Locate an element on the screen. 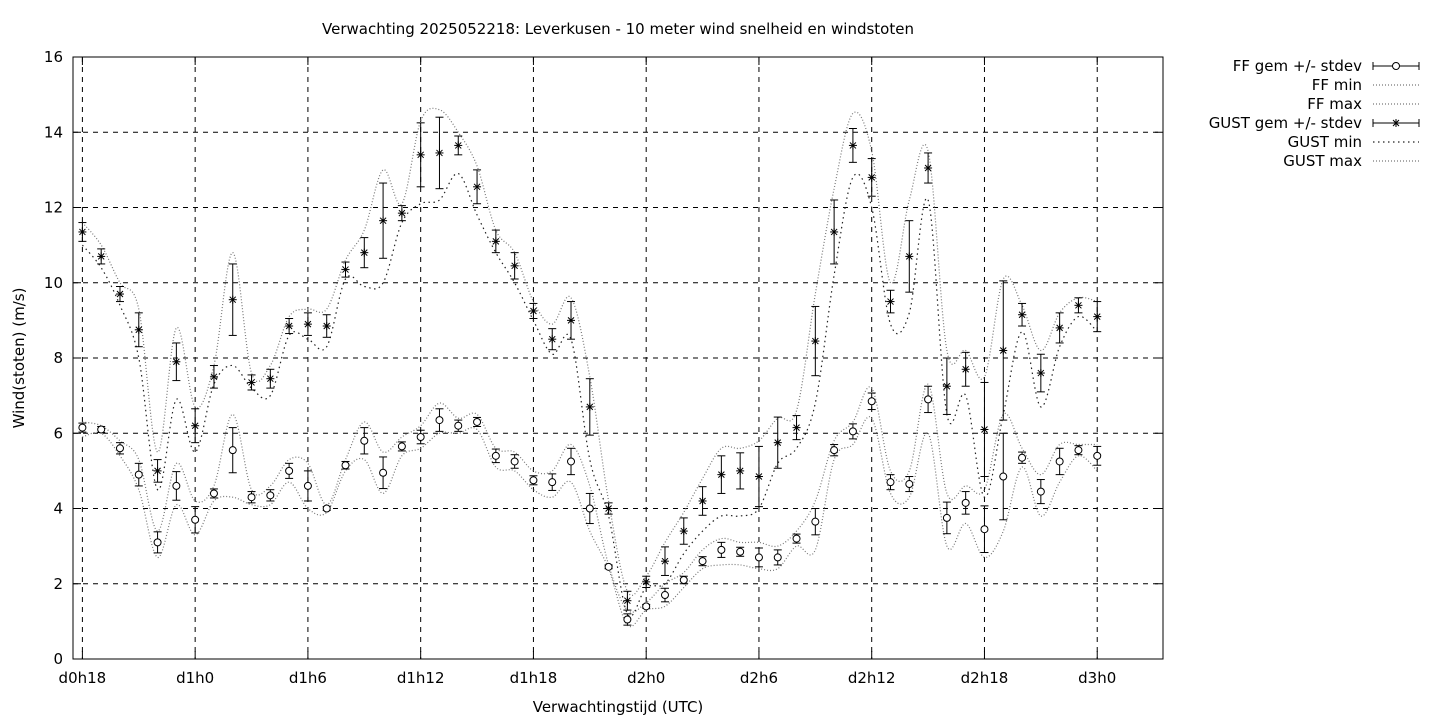  legend-label: FF max is located at coordinates (1334, 104).